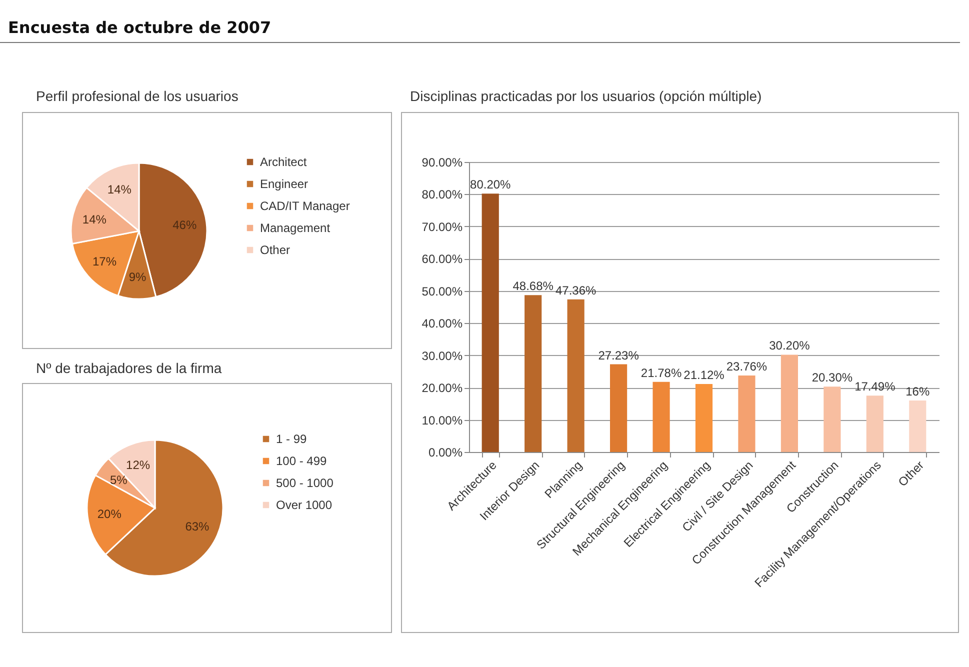 This screenshot has width=969, height=667. I want to click on data-label: 21.78%, so click(661, 373).